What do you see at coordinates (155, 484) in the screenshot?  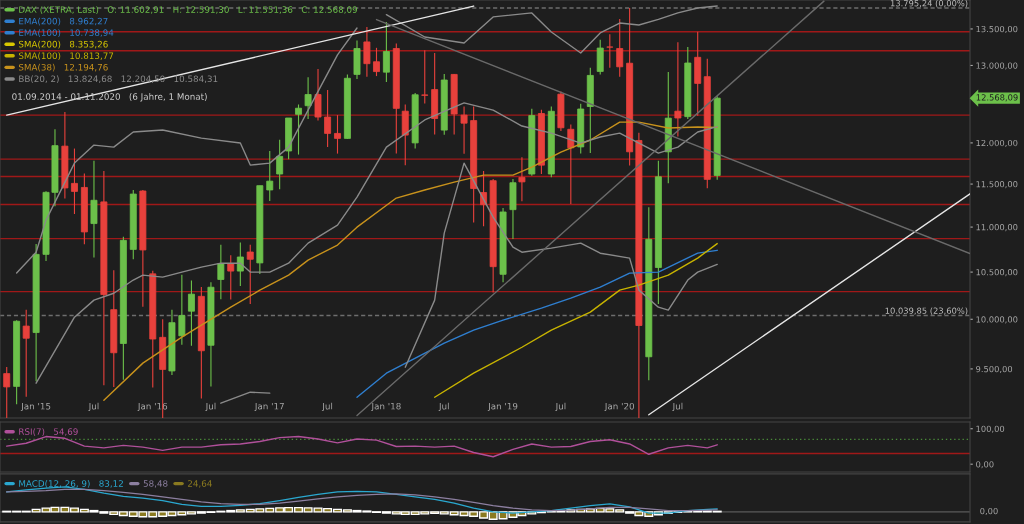 I see `legend-label: 58,48` at bounding box center [155, 484].